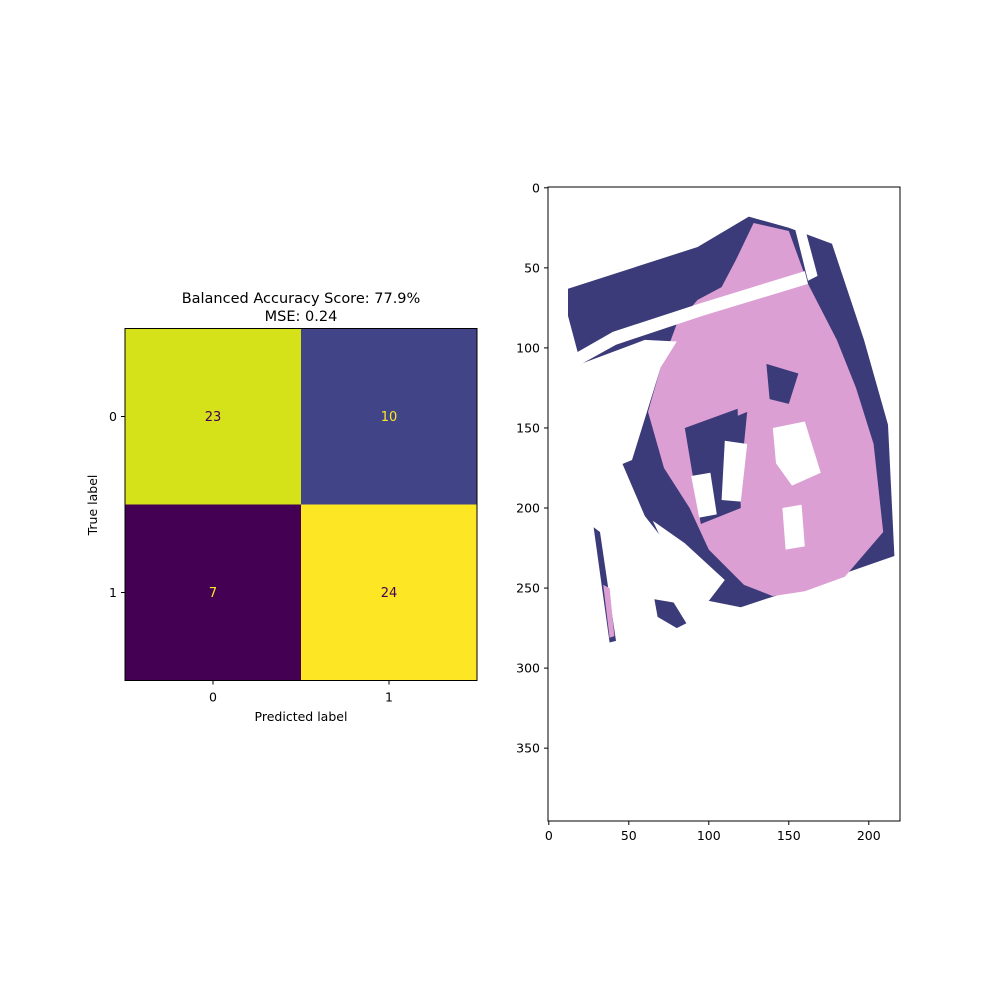 This screenshot has width=1000, height=1000. I want to click on cm-cell-label-1-1: 24, so click(389, 593).